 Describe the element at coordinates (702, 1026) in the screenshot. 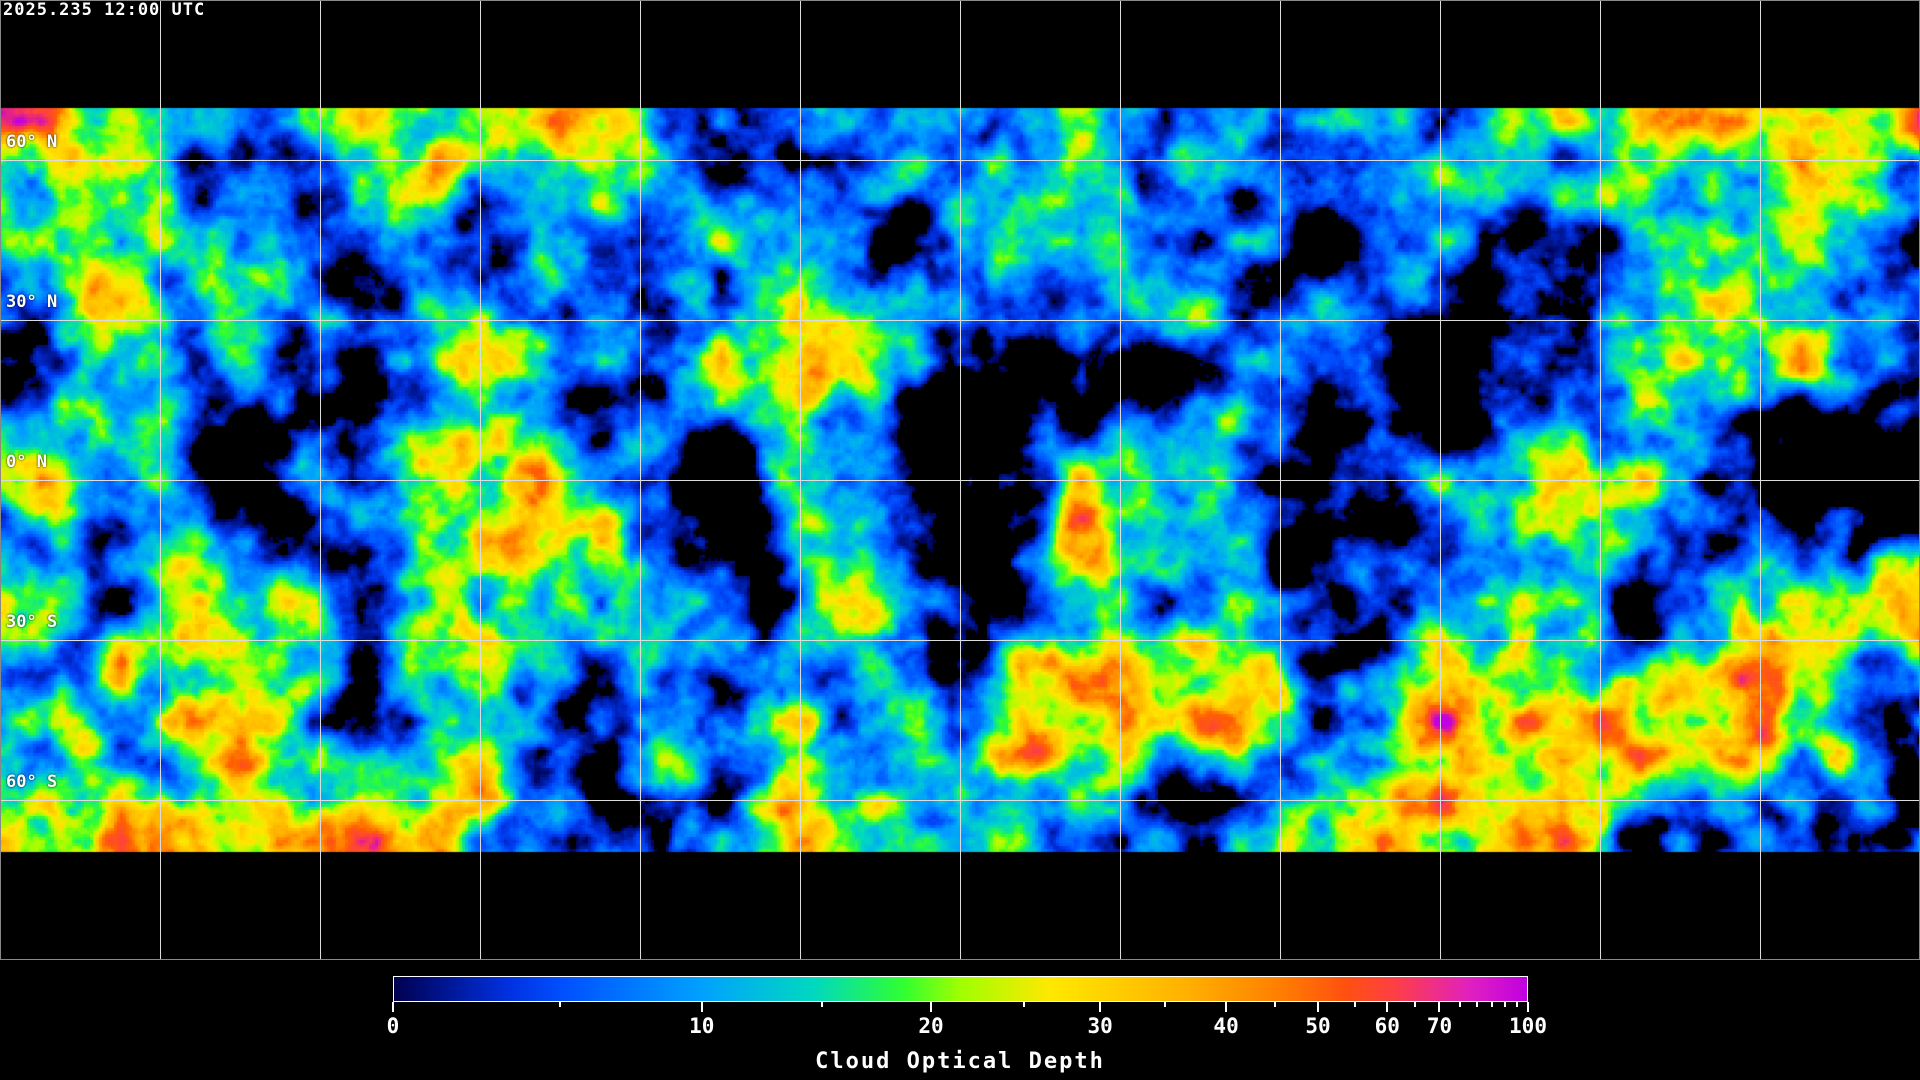

I see `colorbar-tick-label: 10` at that location.